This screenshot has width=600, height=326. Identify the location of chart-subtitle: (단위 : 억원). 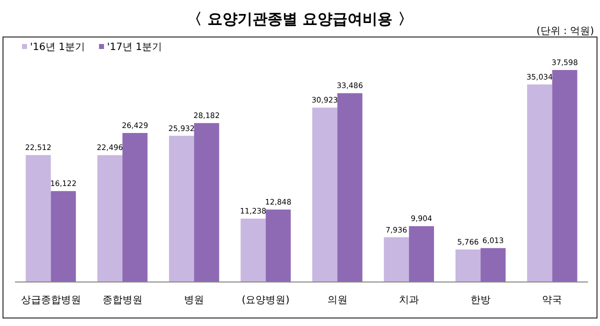
(565, 31).